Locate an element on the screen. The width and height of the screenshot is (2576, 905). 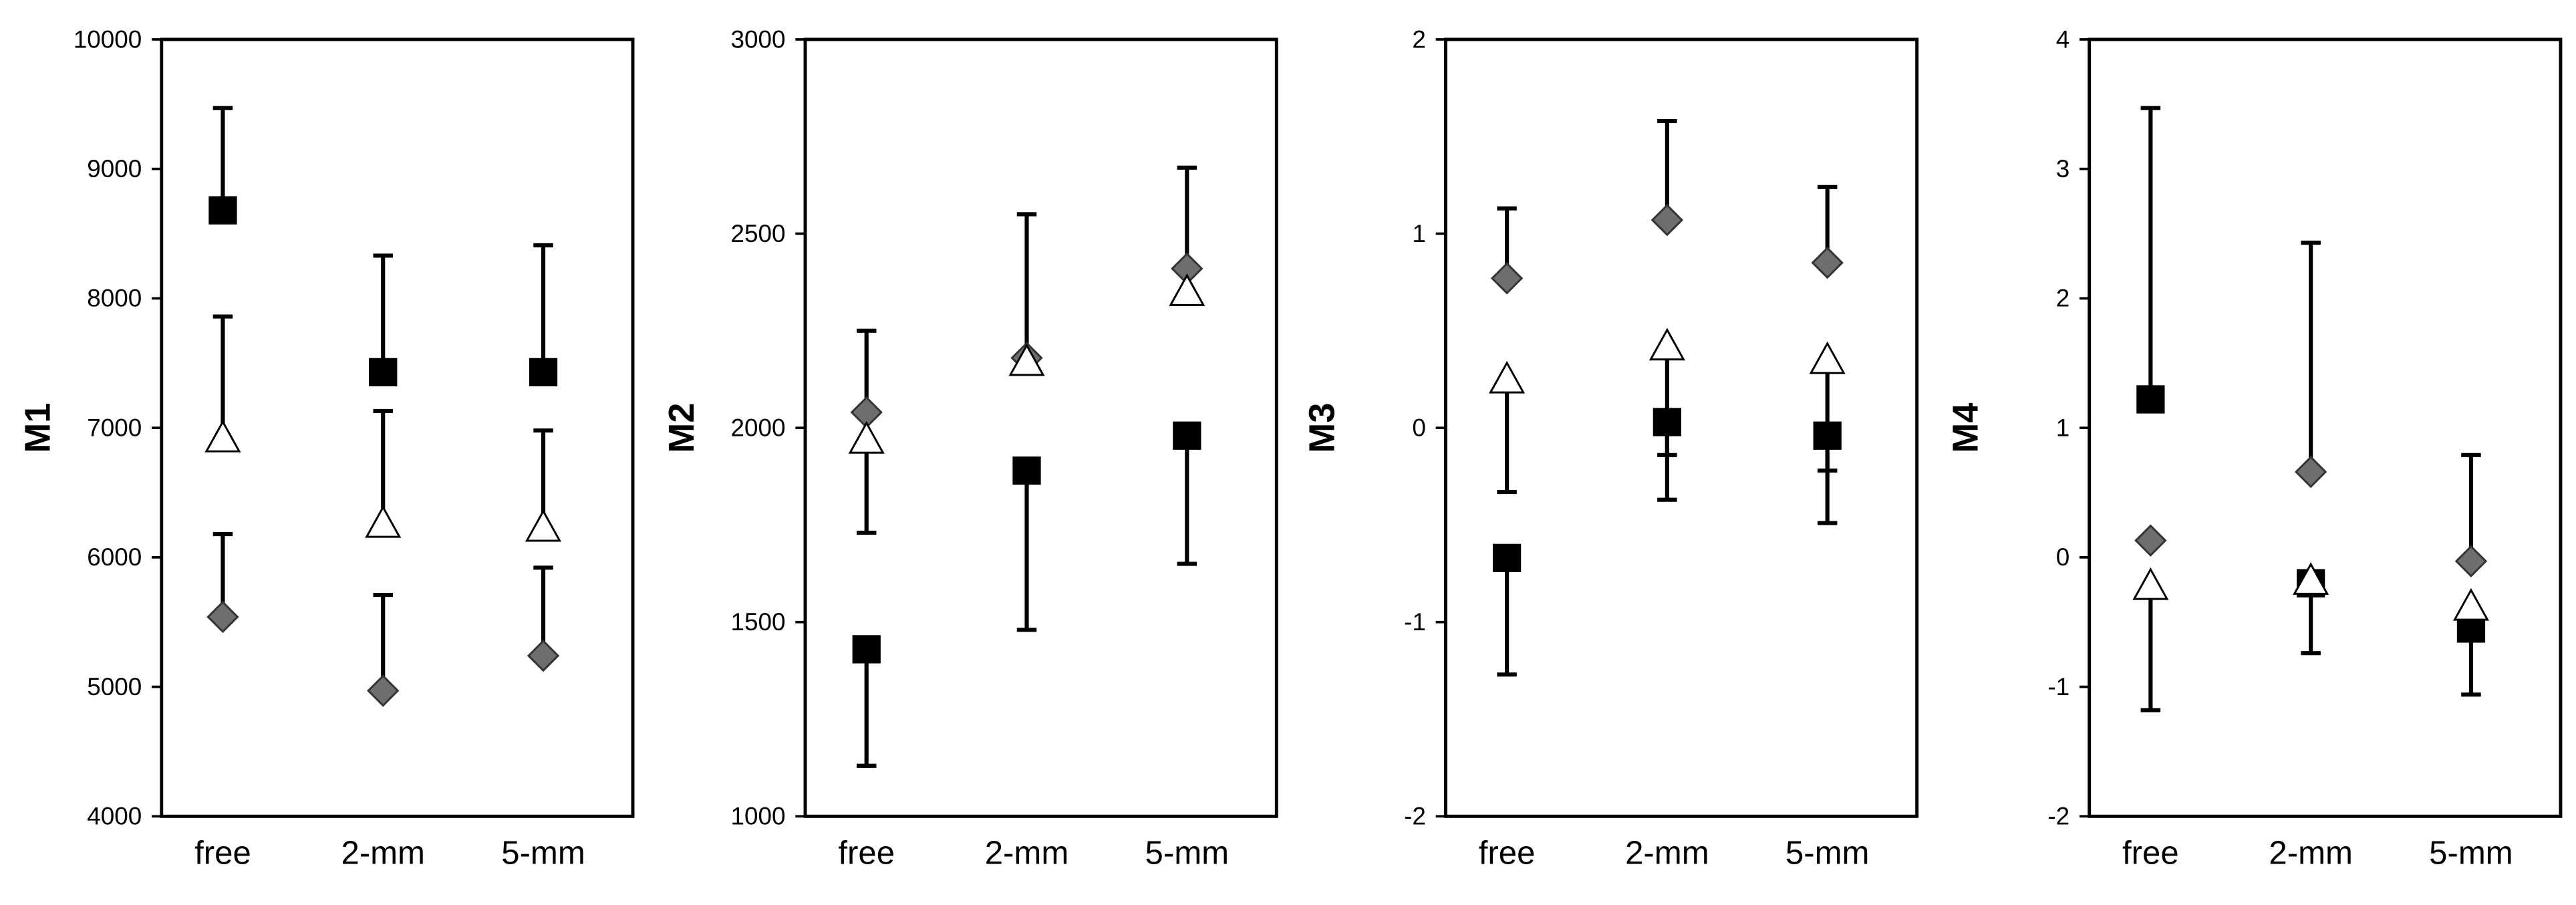
y-tick-label: 1000 is located at coordinates (758, 816).